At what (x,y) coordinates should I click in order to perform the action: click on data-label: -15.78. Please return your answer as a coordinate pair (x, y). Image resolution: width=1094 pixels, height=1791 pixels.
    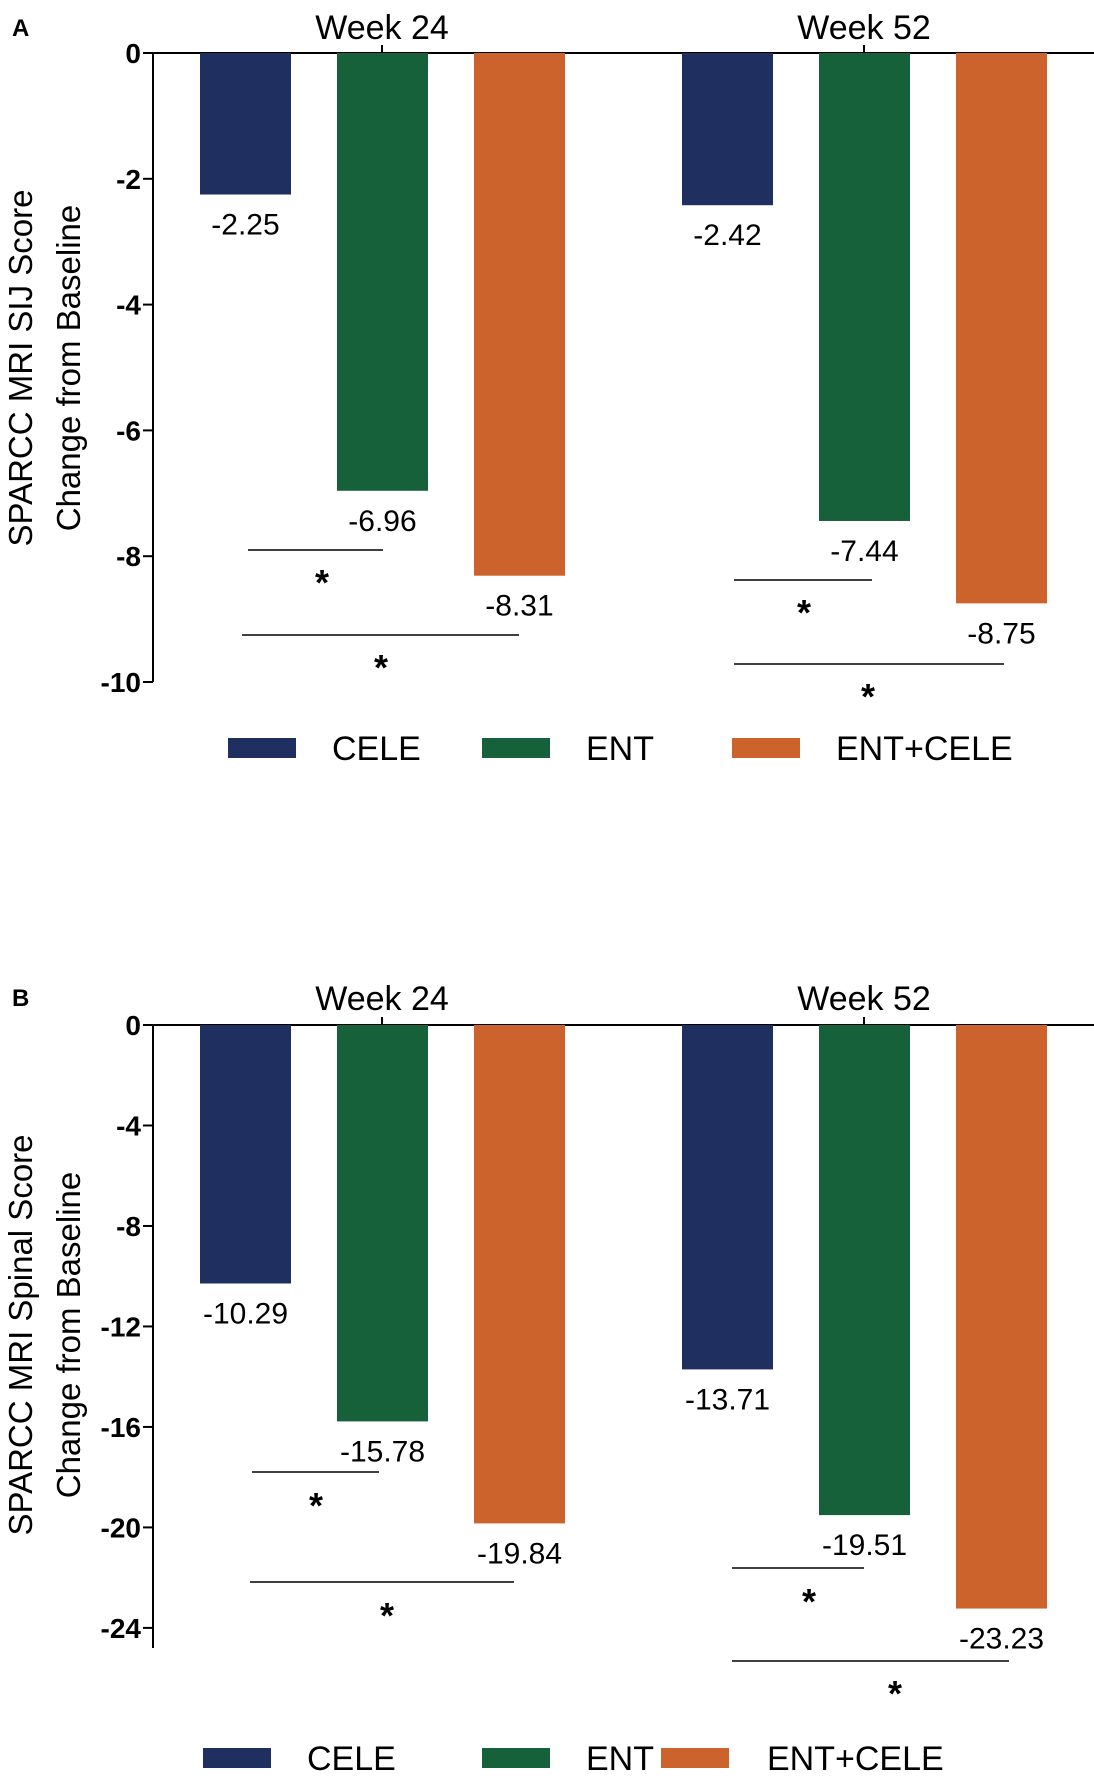
    Looking at the image, I should click on (382, 1451).